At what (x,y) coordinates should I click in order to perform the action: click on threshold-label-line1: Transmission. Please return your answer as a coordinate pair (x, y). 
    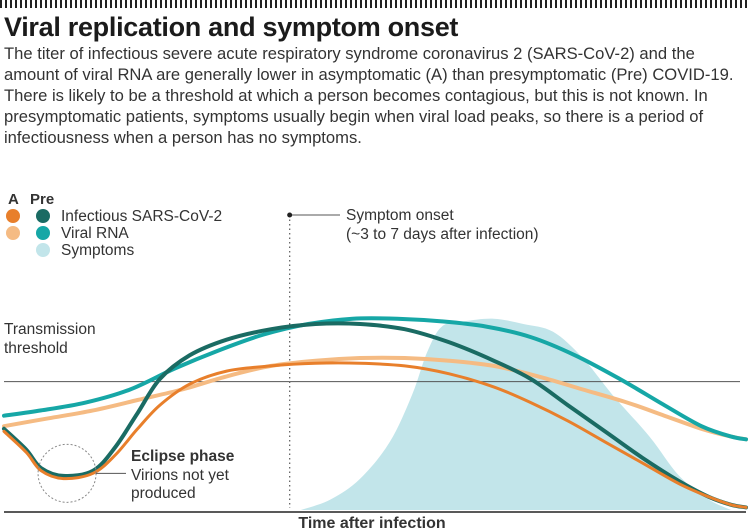
    Looking at the image, I should click on (50, 329).